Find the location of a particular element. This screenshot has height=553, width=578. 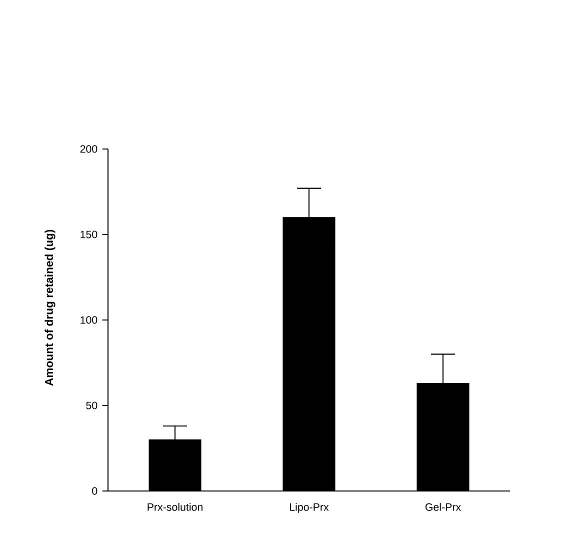

x-tick-label: Prx-solution is located at coordinates (175, 506).